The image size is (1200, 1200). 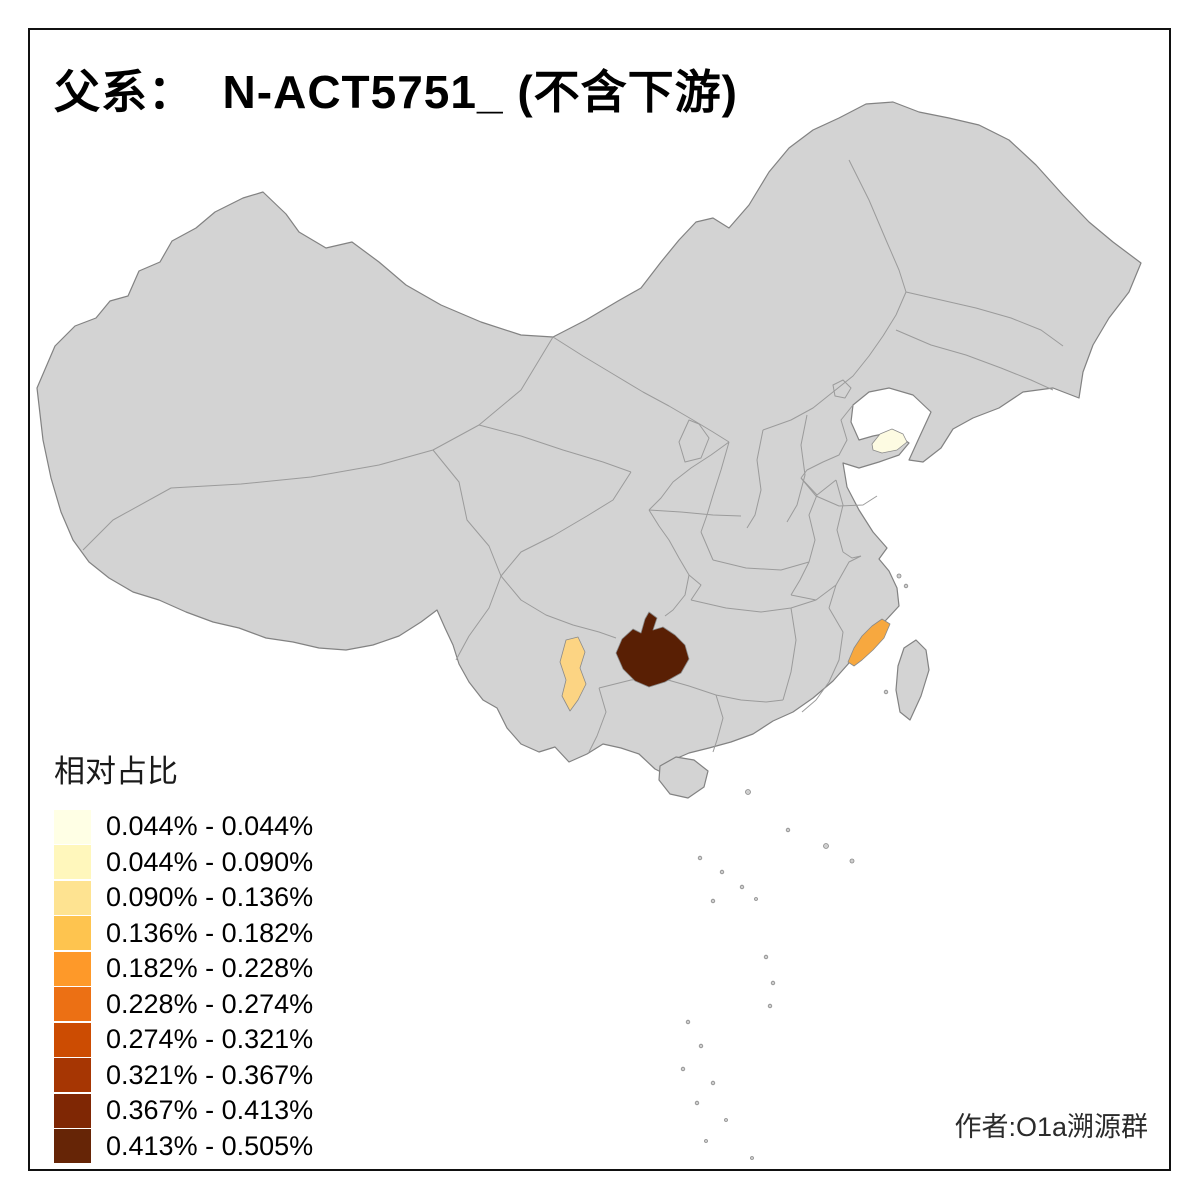 I want to click on legend-label: 0.274% - 0.321%, so click(x=210, y=1039).